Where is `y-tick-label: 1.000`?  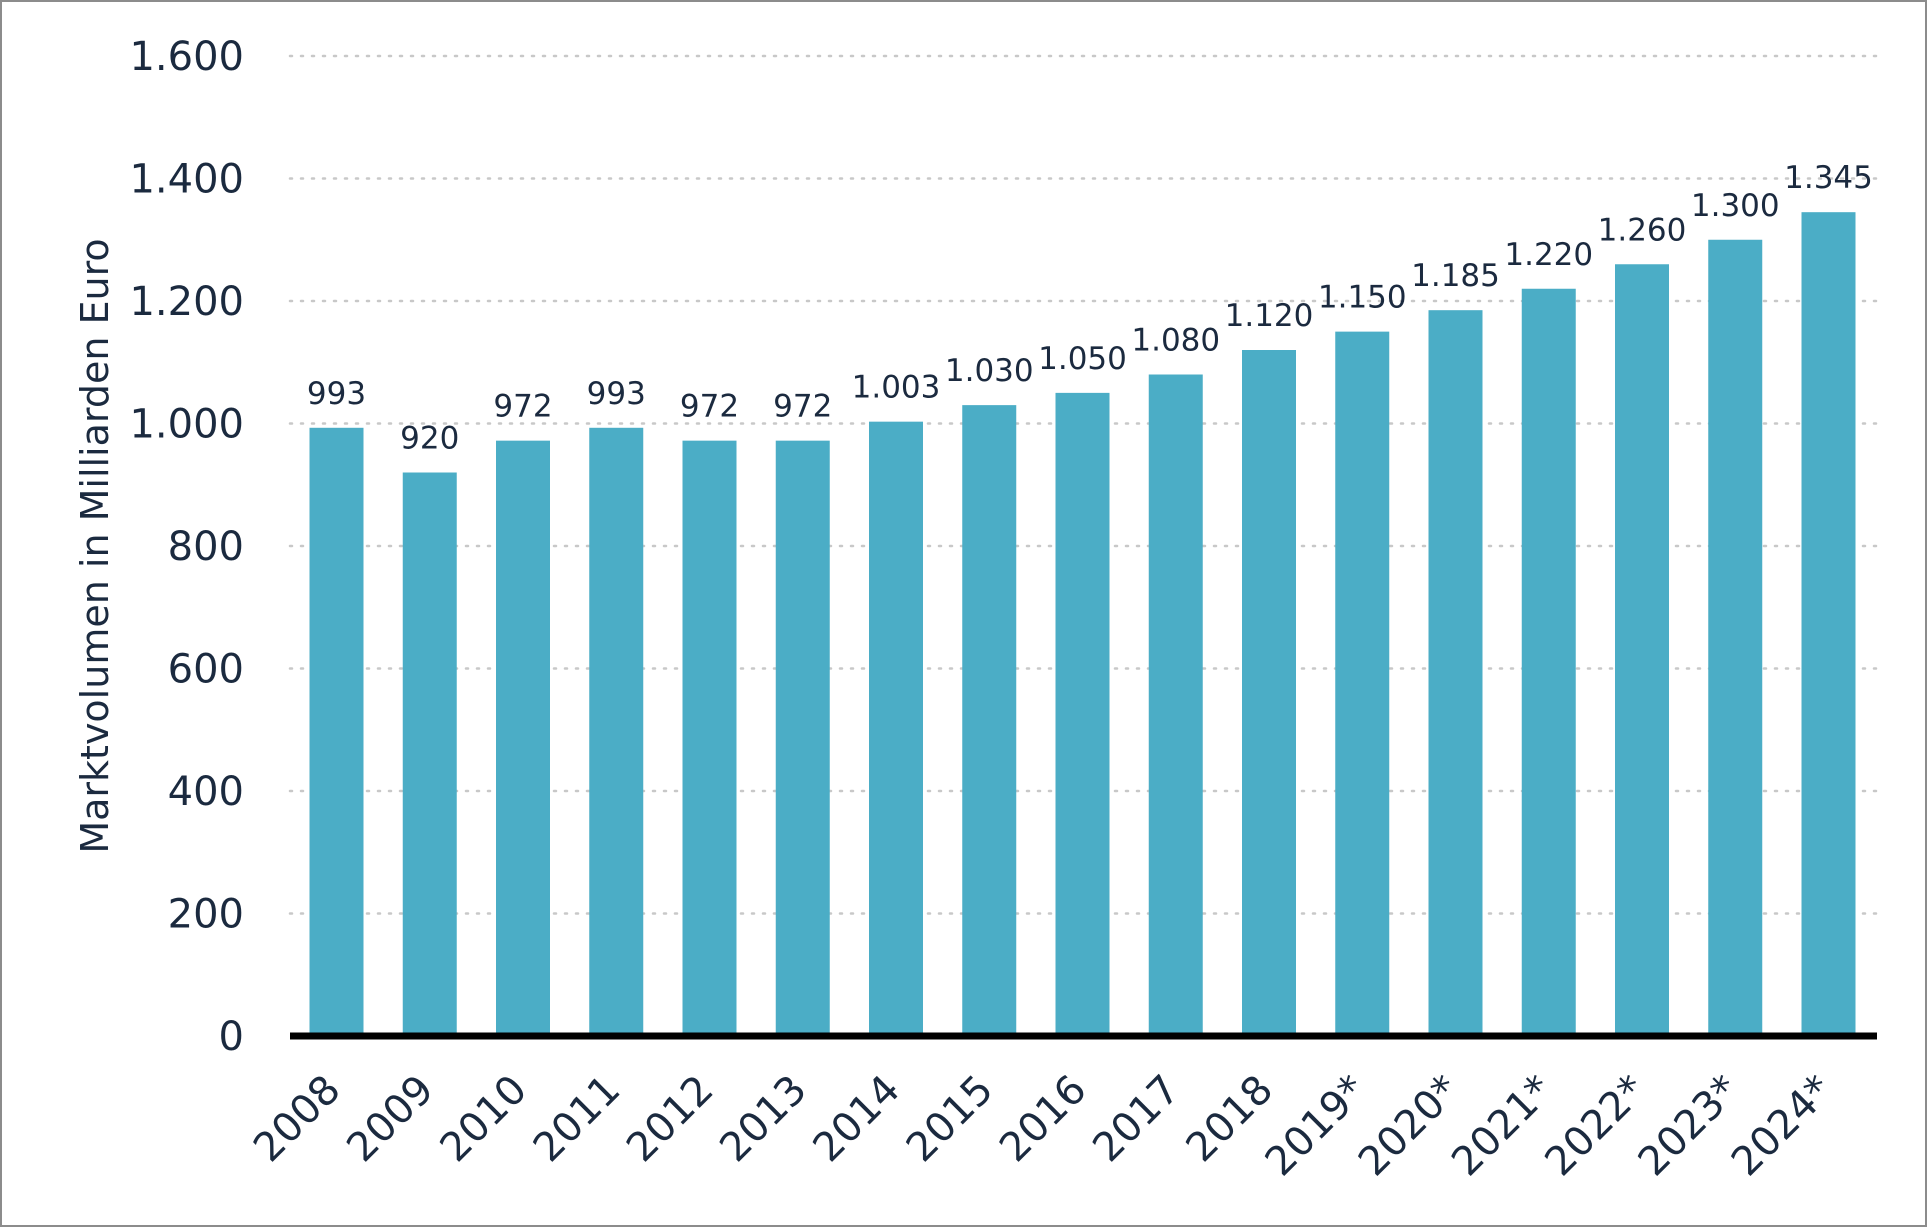
y-tick-label: 1.000 is located at coordinates (186, 425).